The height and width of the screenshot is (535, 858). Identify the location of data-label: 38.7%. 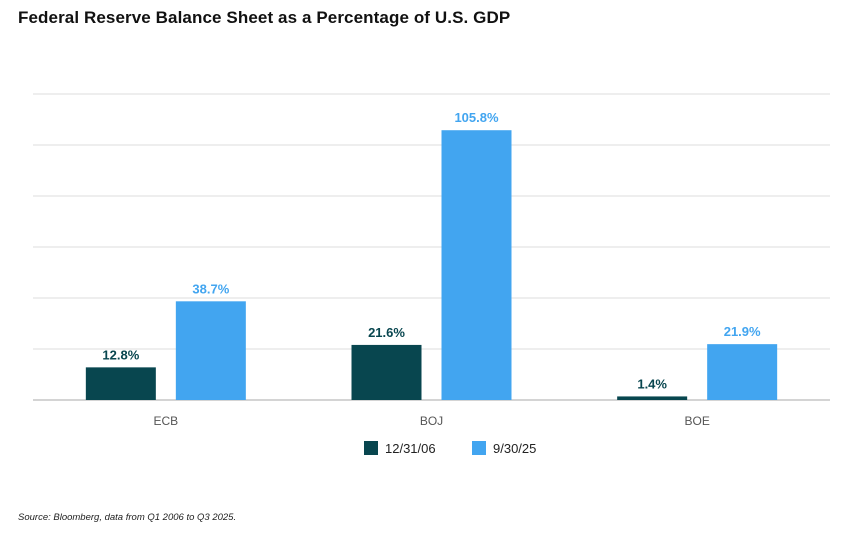
(210, 288).